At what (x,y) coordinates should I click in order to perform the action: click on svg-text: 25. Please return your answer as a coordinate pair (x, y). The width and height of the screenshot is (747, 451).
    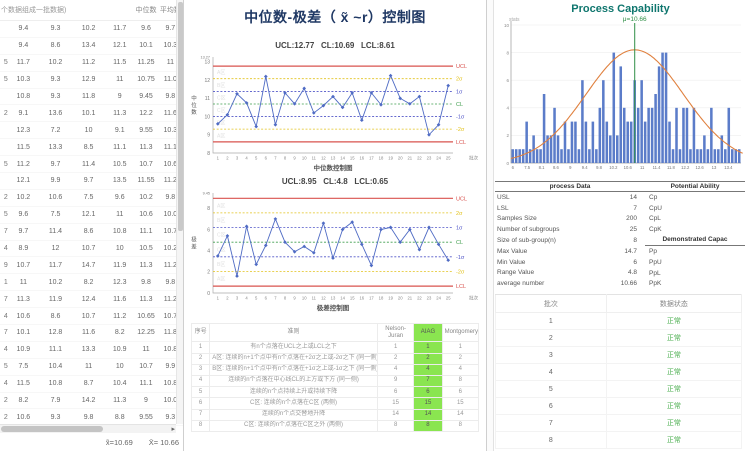
    Looking at the image, I should click on (447, 298).